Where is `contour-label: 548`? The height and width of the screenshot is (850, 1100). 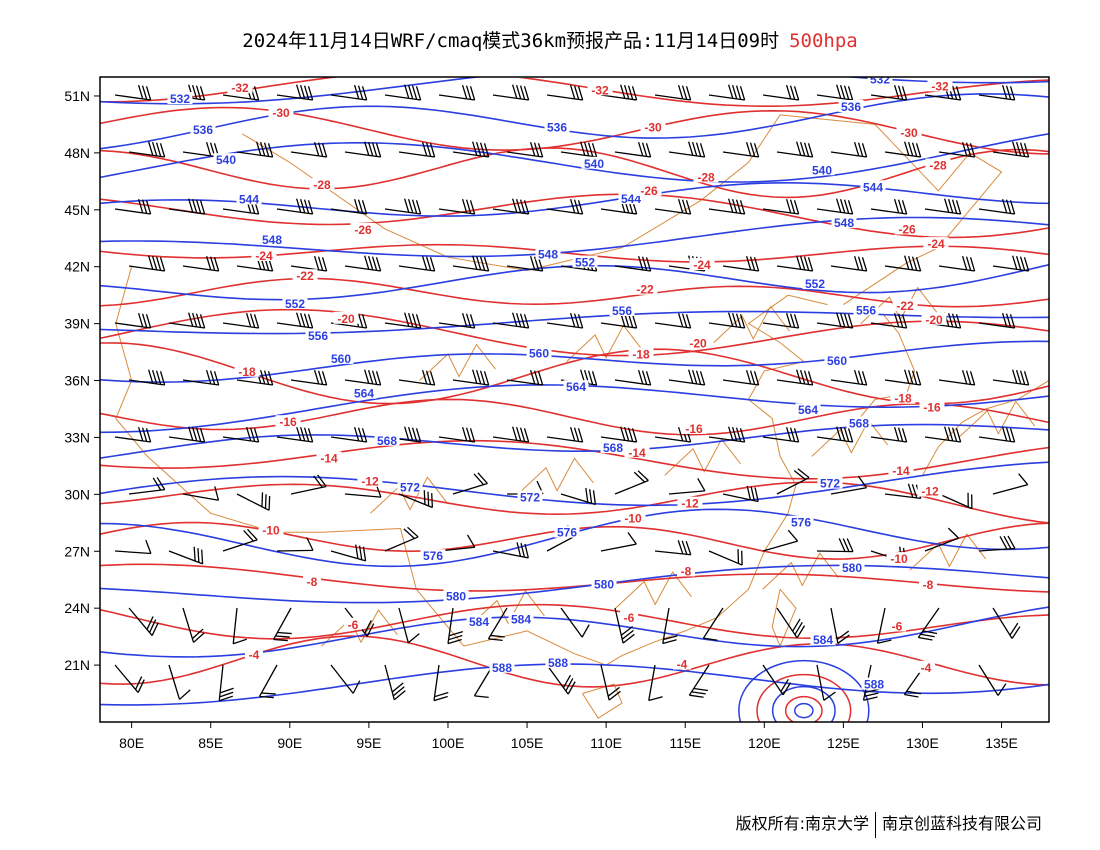 contour-label: 548 is located at coordinates (272, 240).